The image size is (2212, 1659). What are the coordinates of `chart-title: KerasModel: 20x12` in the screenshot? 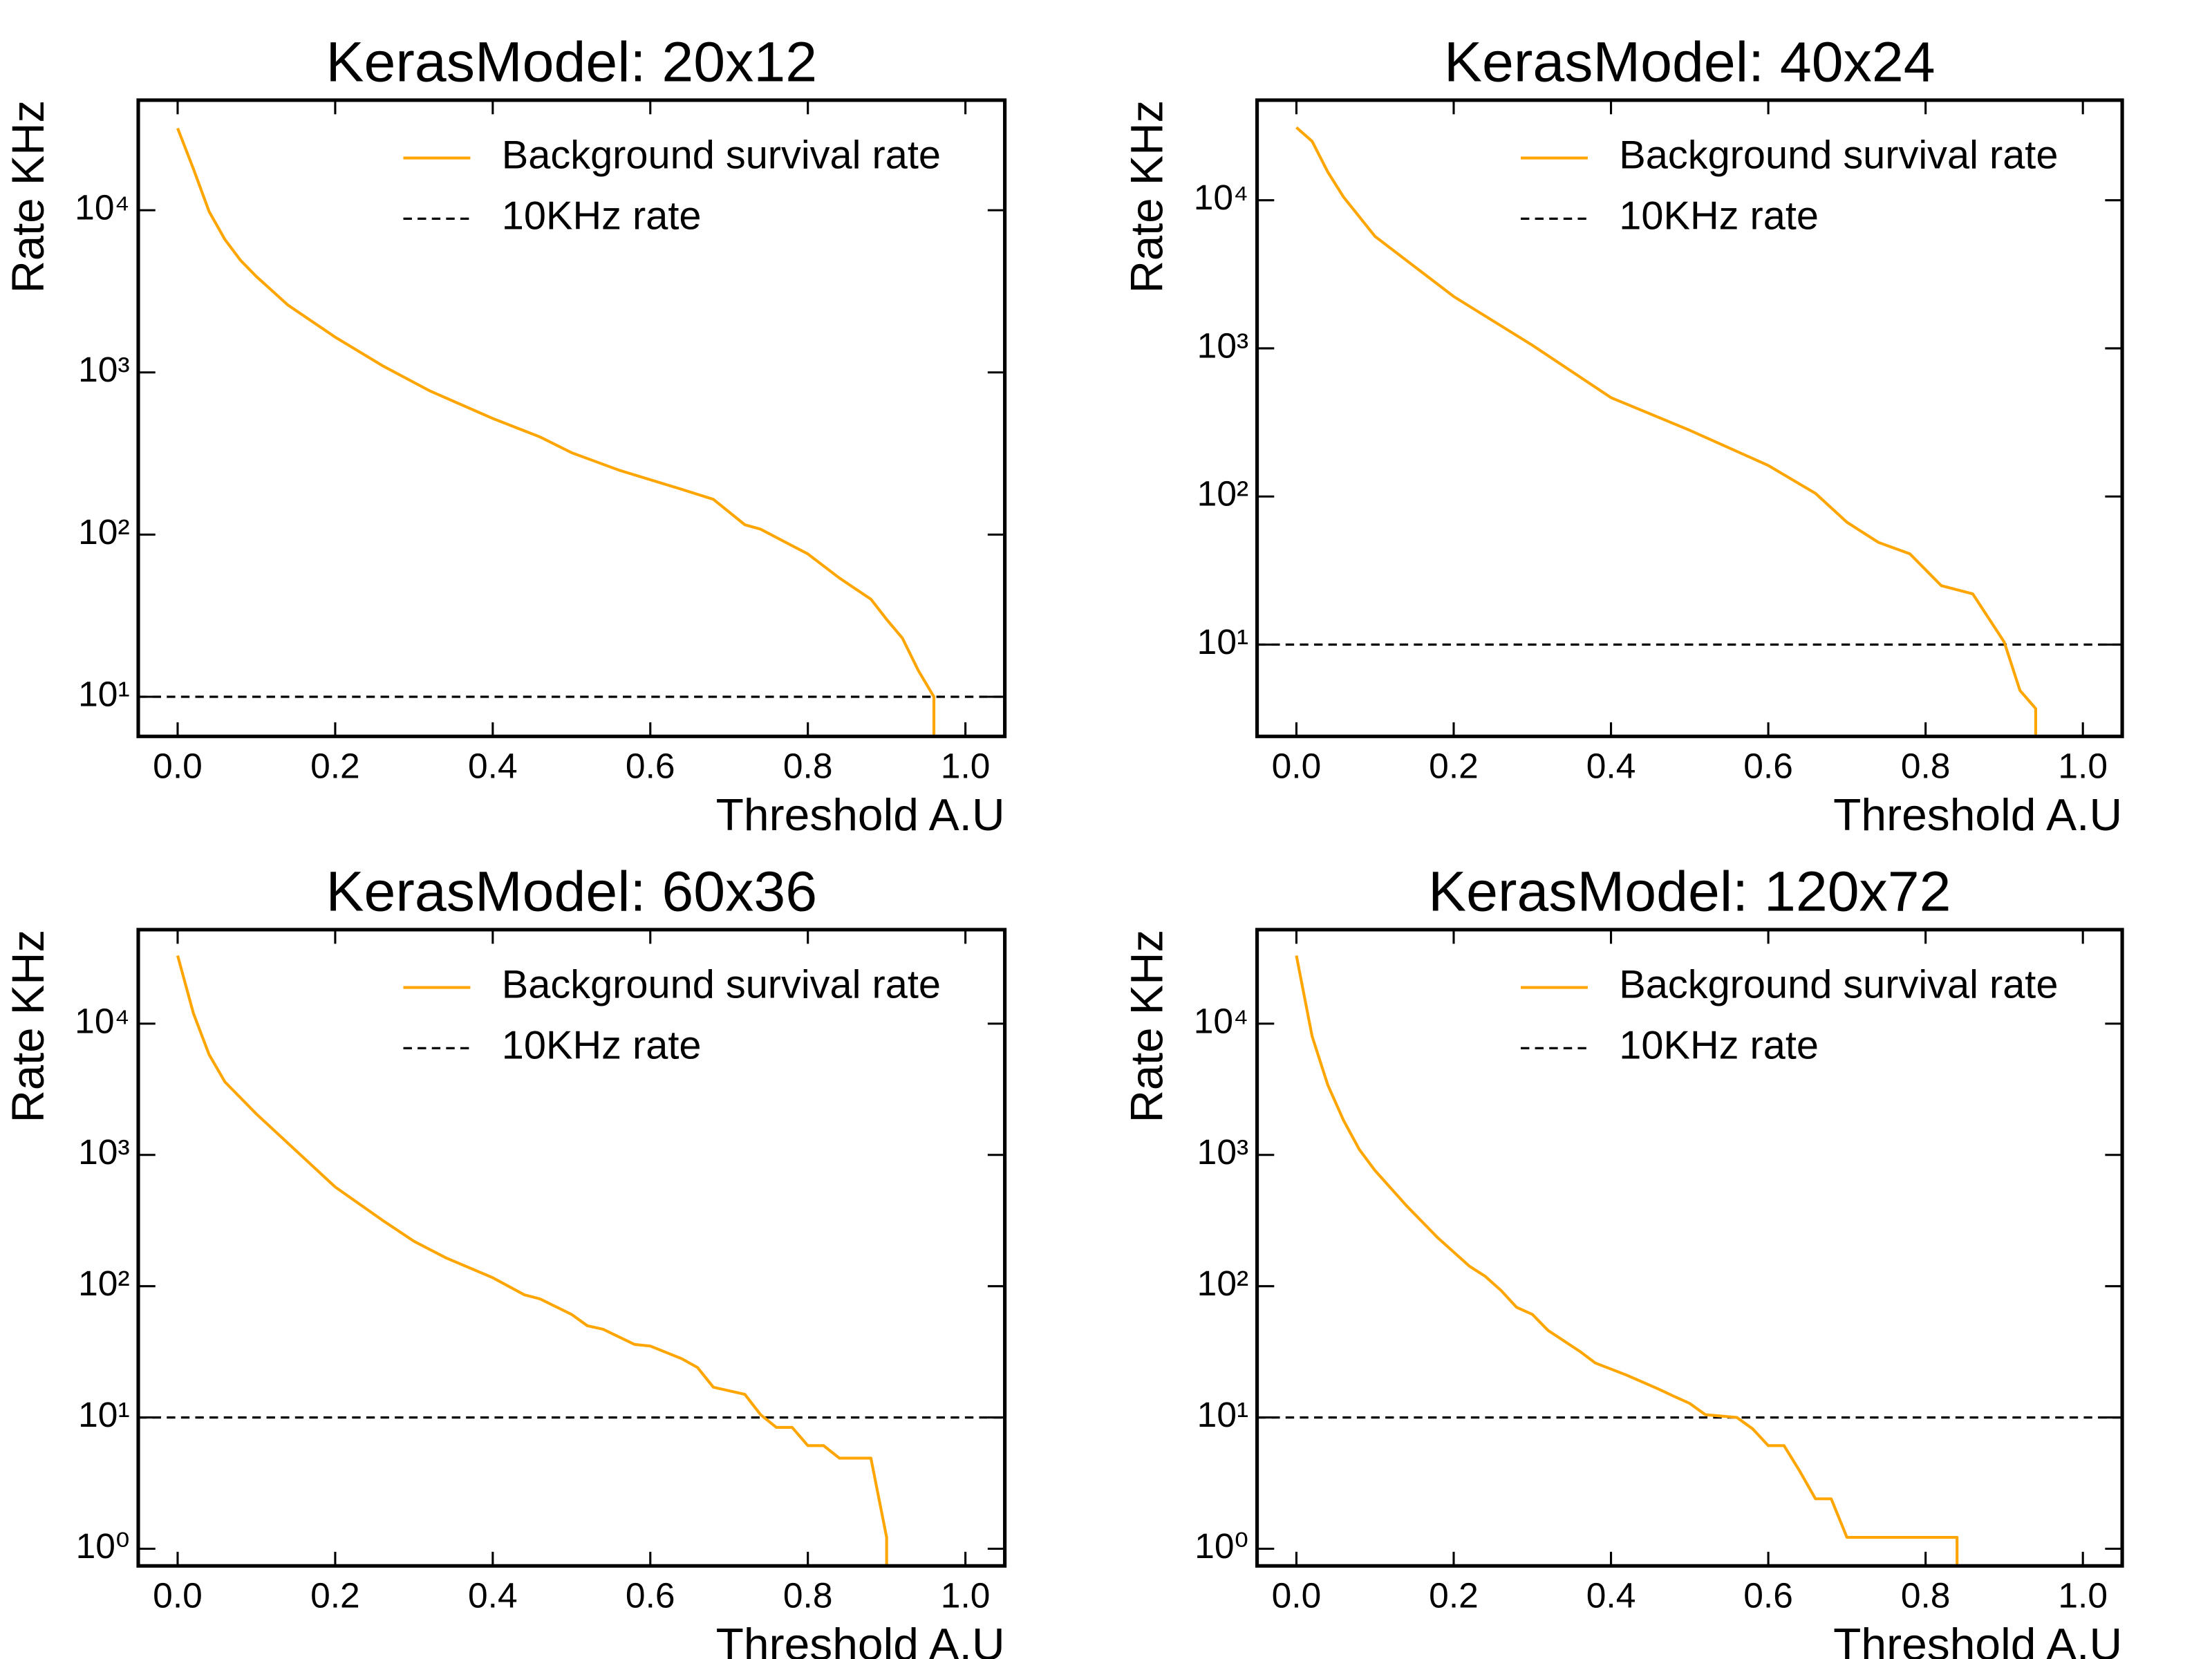 It's located at (572, 62).